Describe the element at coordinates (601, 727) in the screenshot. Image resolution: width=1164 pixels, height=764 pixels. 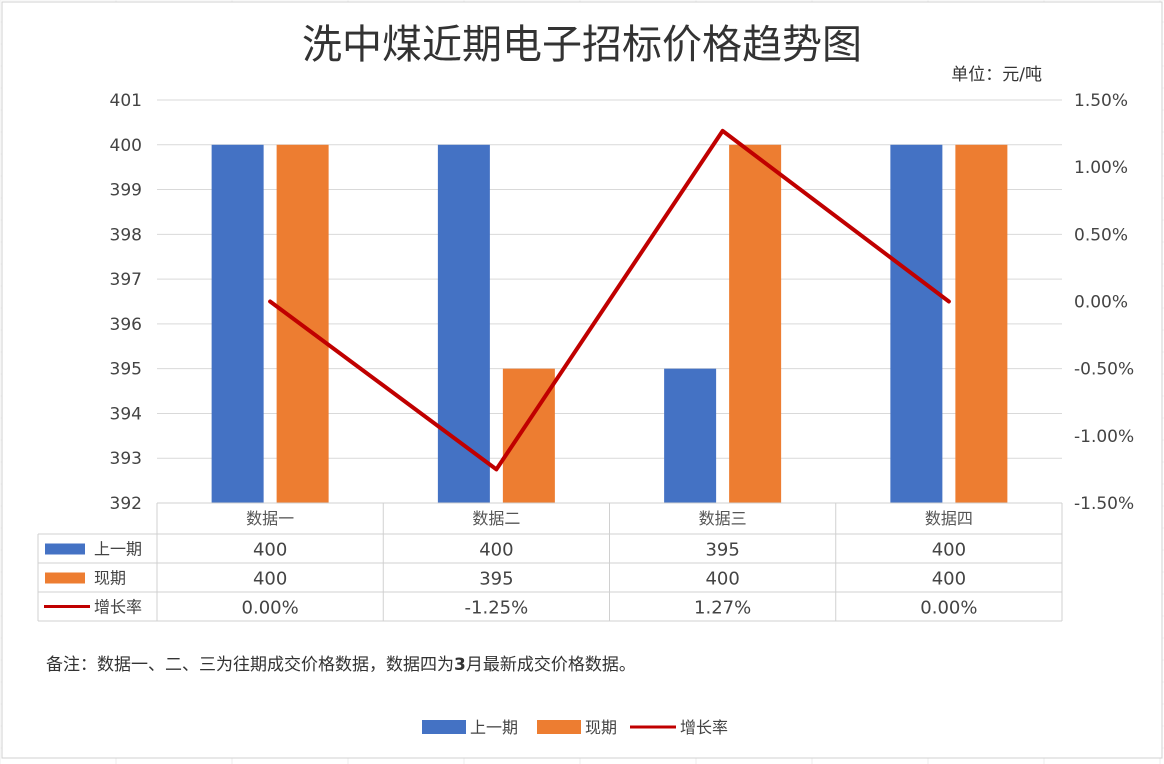
I see `legend-label: 现期` at that location.